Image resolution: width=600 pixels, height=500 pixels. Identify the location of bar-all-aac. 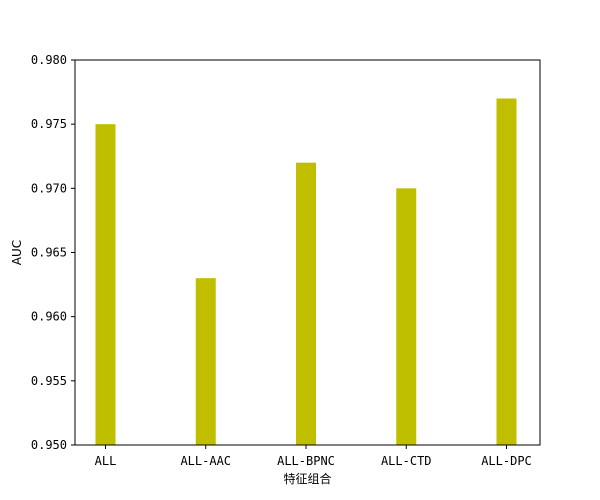
(205, 361).